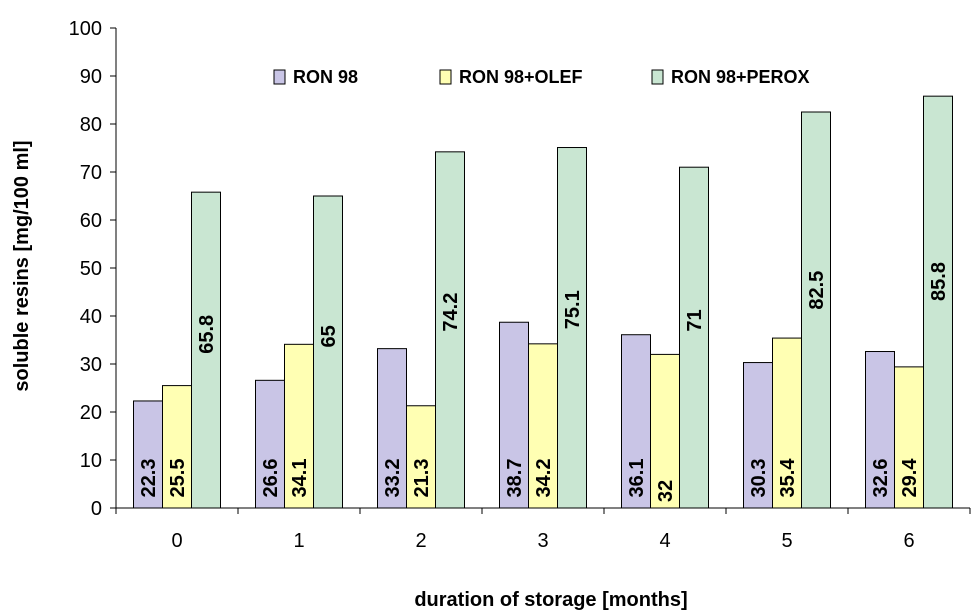  Describe the element at coordinates (908, 541) in the screenshot. I see `x-tick-label: 6` at that location.